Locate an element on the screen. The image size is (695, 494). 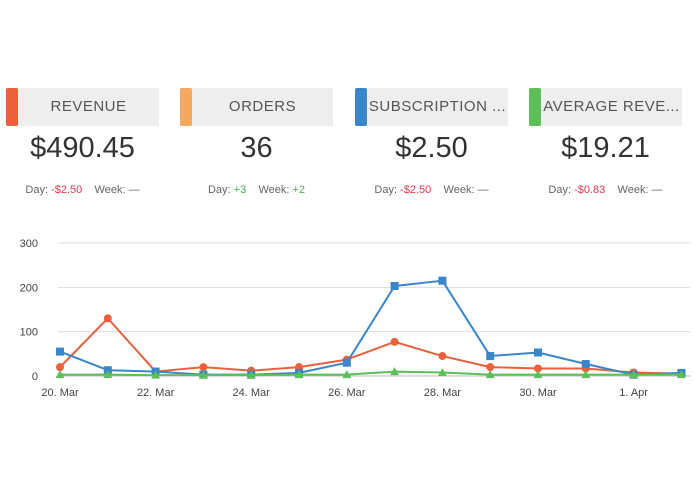
card-value: $490.45 is located at coordinates (82, 148).